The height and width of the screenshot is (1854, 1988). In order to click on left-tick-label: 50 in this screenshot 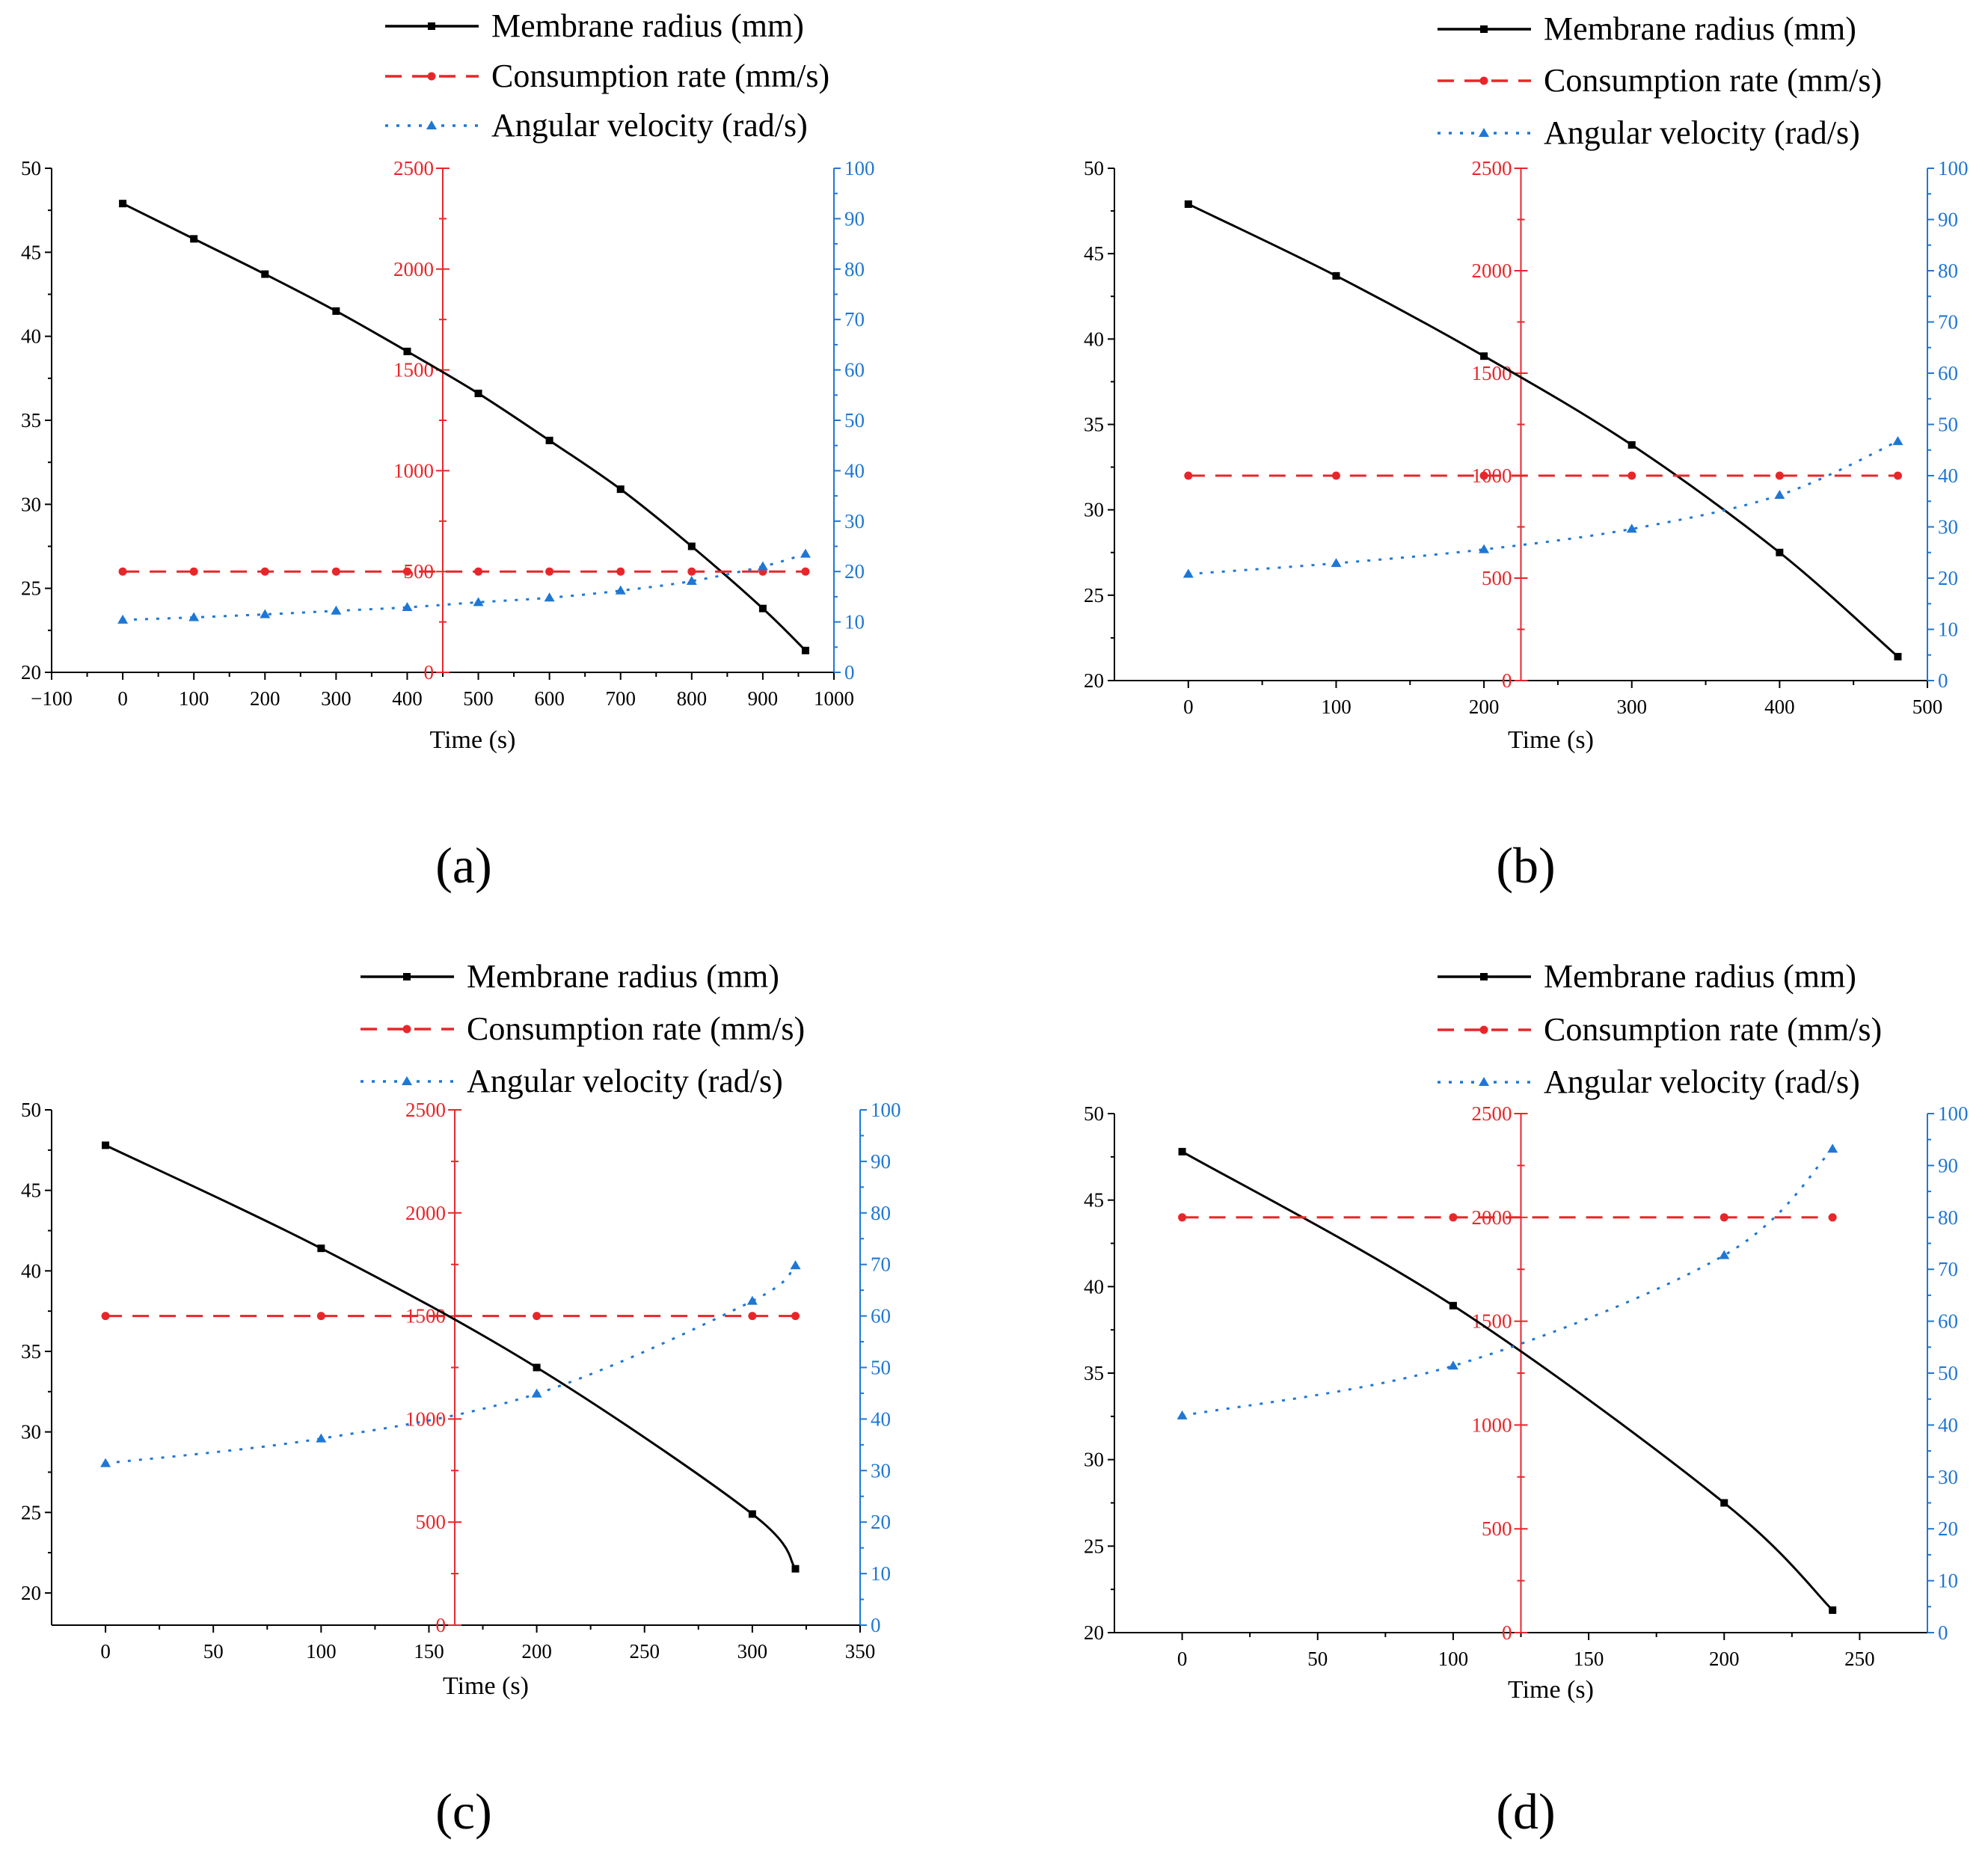, I will do `click(31, 1110)`.